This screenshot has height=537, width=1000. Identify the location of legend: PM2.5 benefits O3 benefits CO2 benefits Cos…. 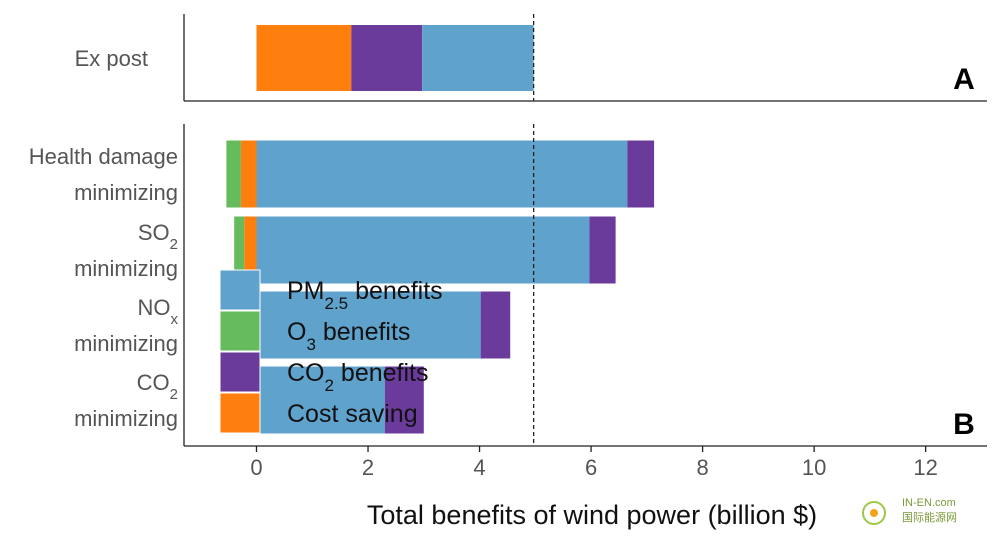
(331, 351).